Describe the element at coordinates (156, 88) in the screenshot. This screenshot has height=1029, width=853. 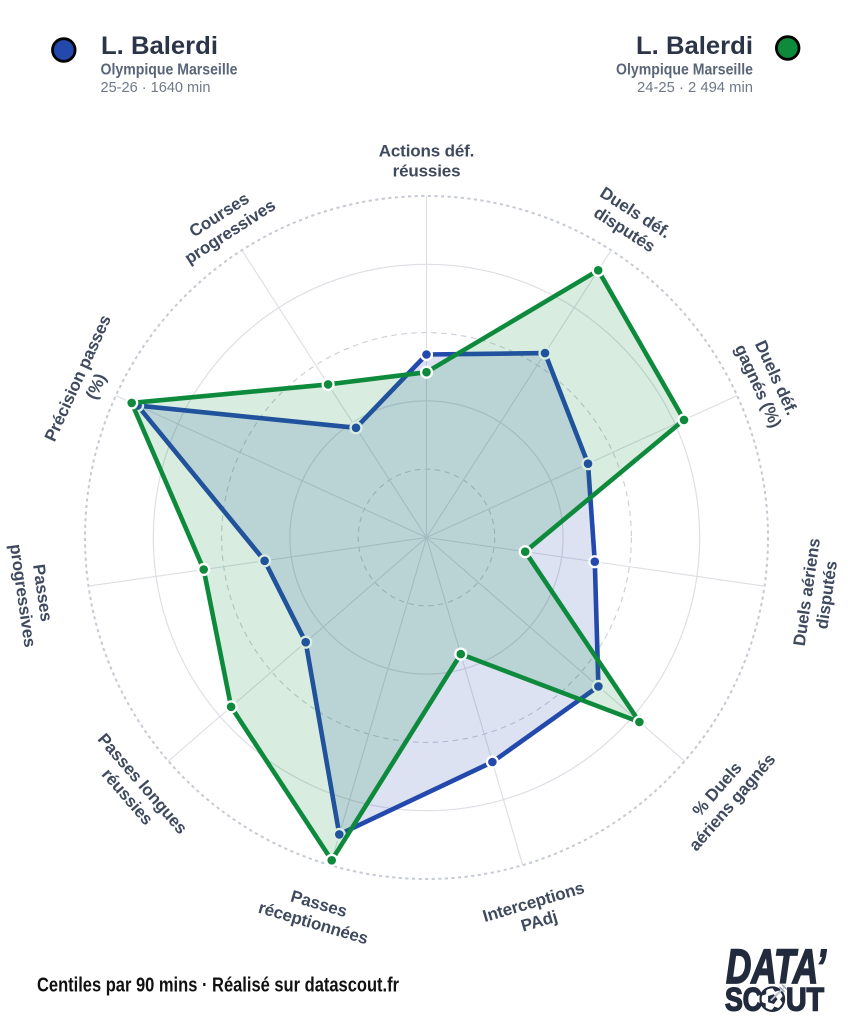
I see `svg-text: 25-26 · 1640 min` at that location.